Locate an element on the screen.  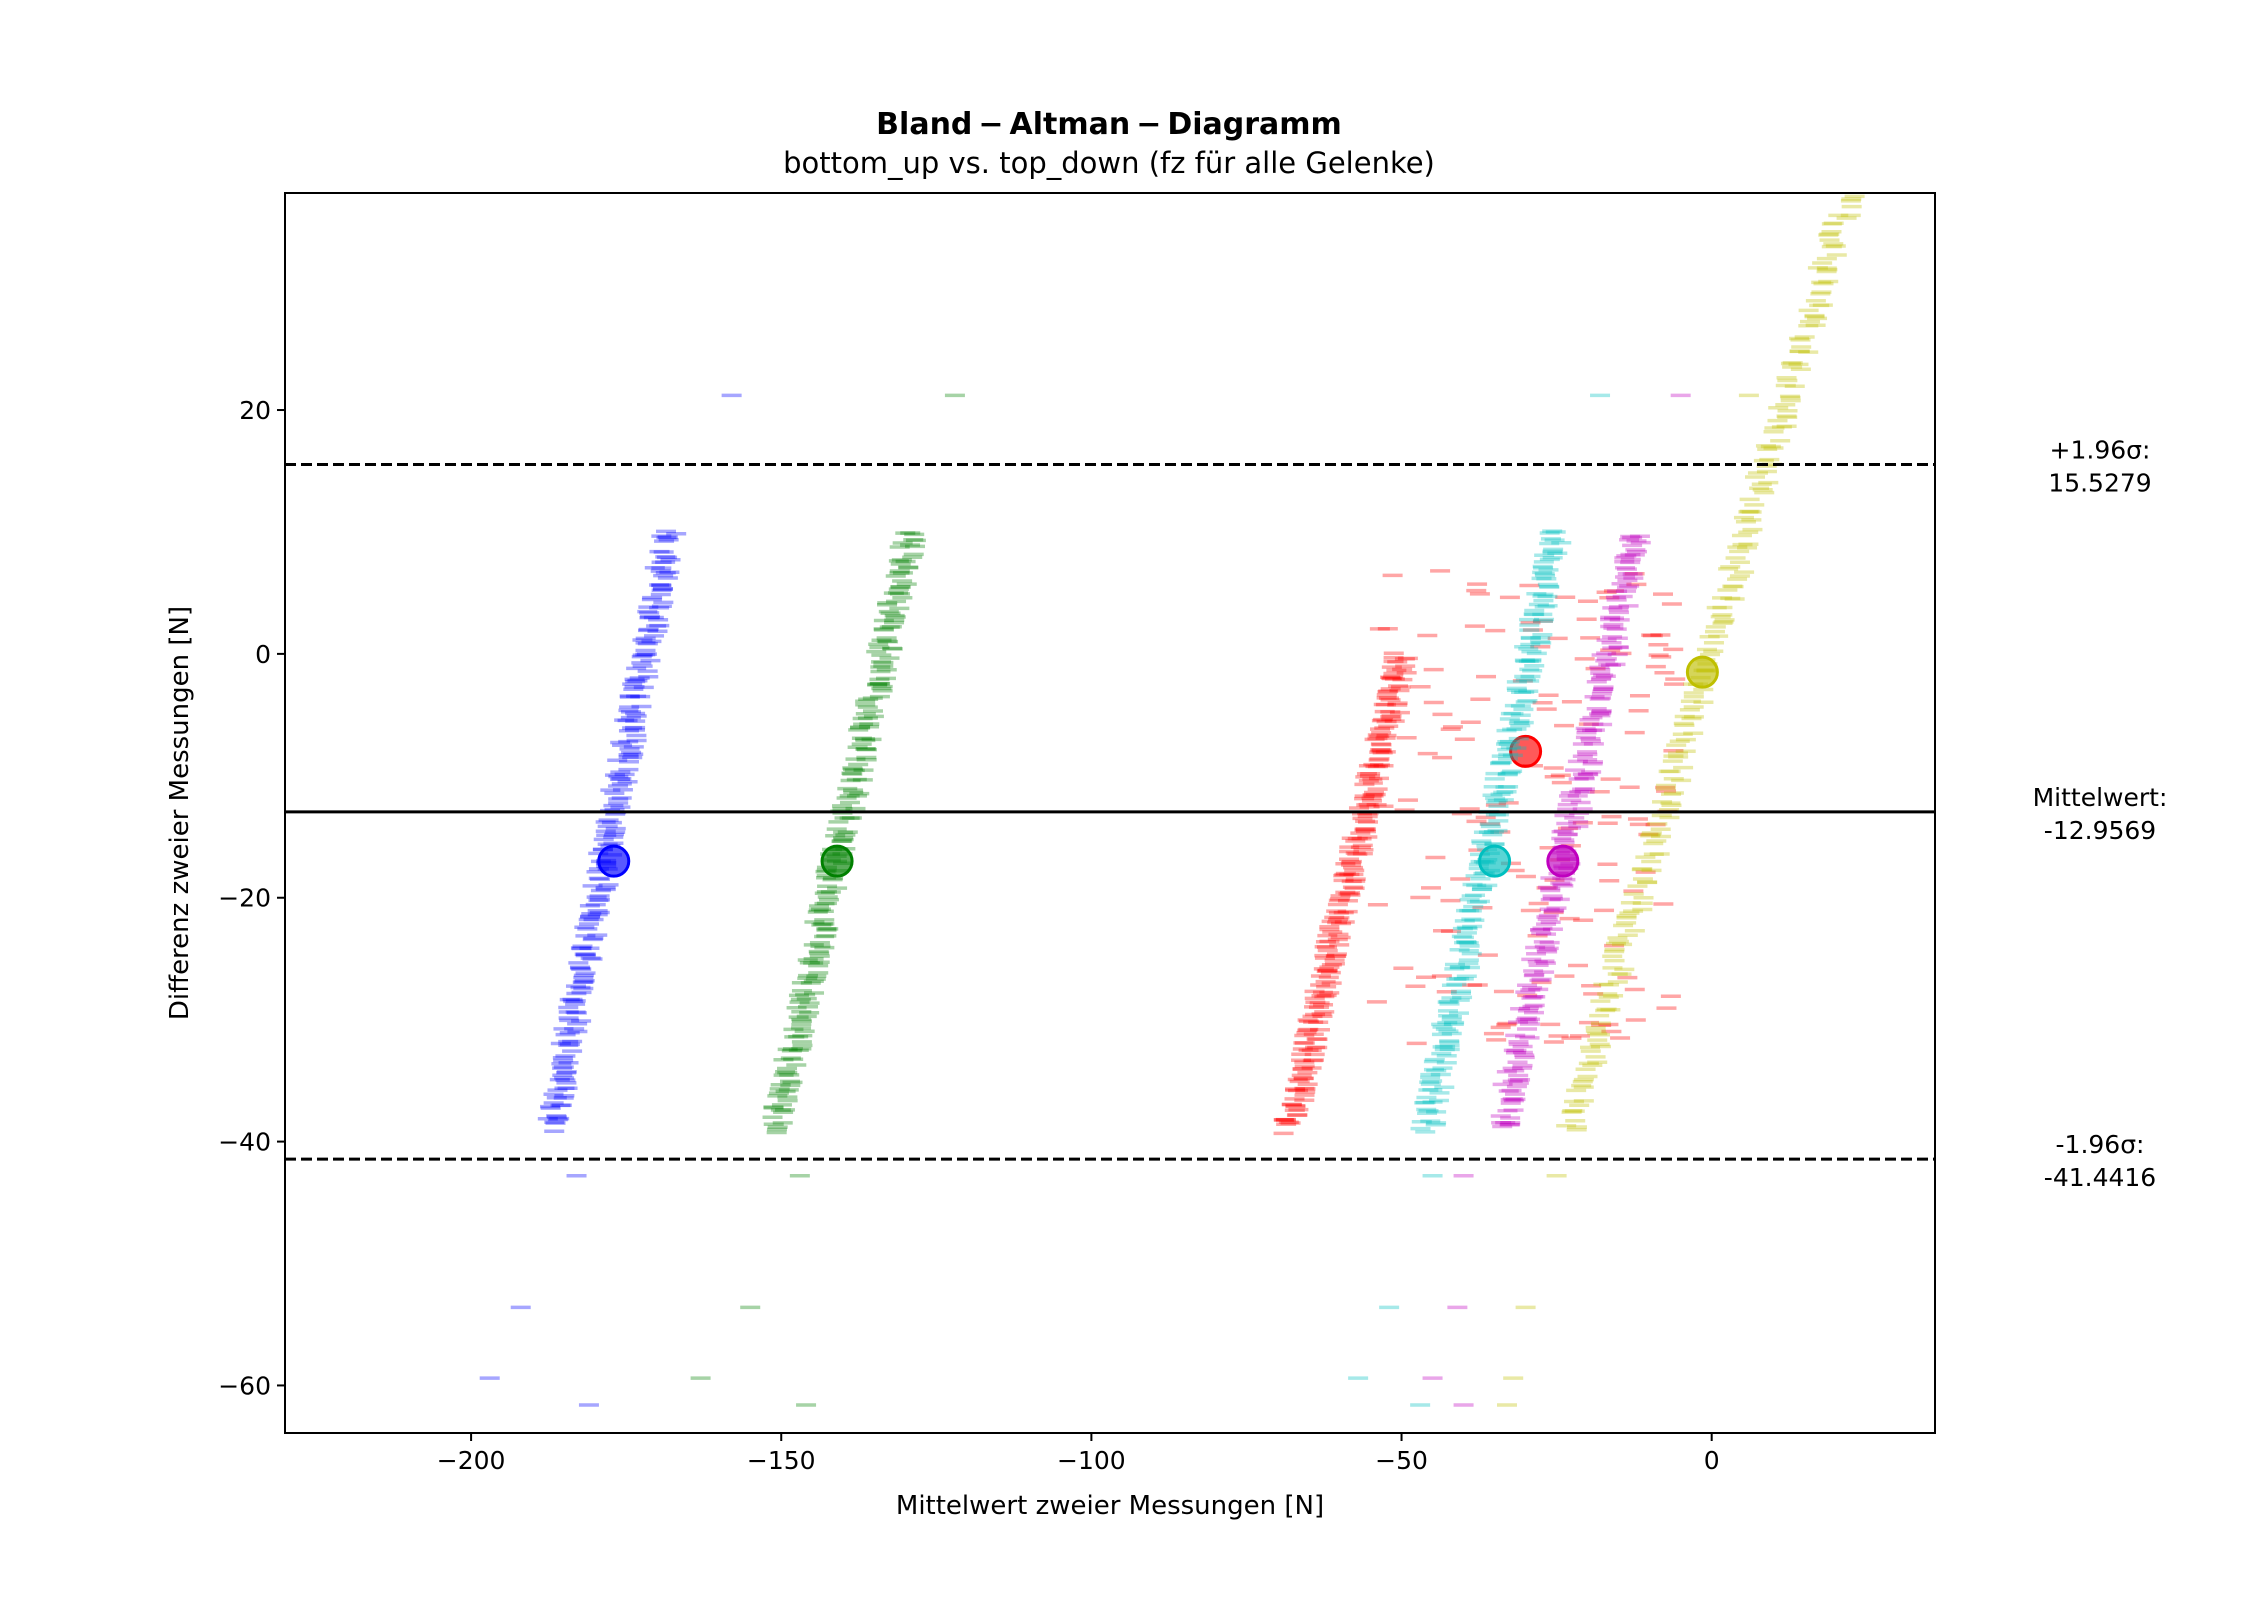
reference-line-value: -12.9569 is located at coordinates (2100, 830).